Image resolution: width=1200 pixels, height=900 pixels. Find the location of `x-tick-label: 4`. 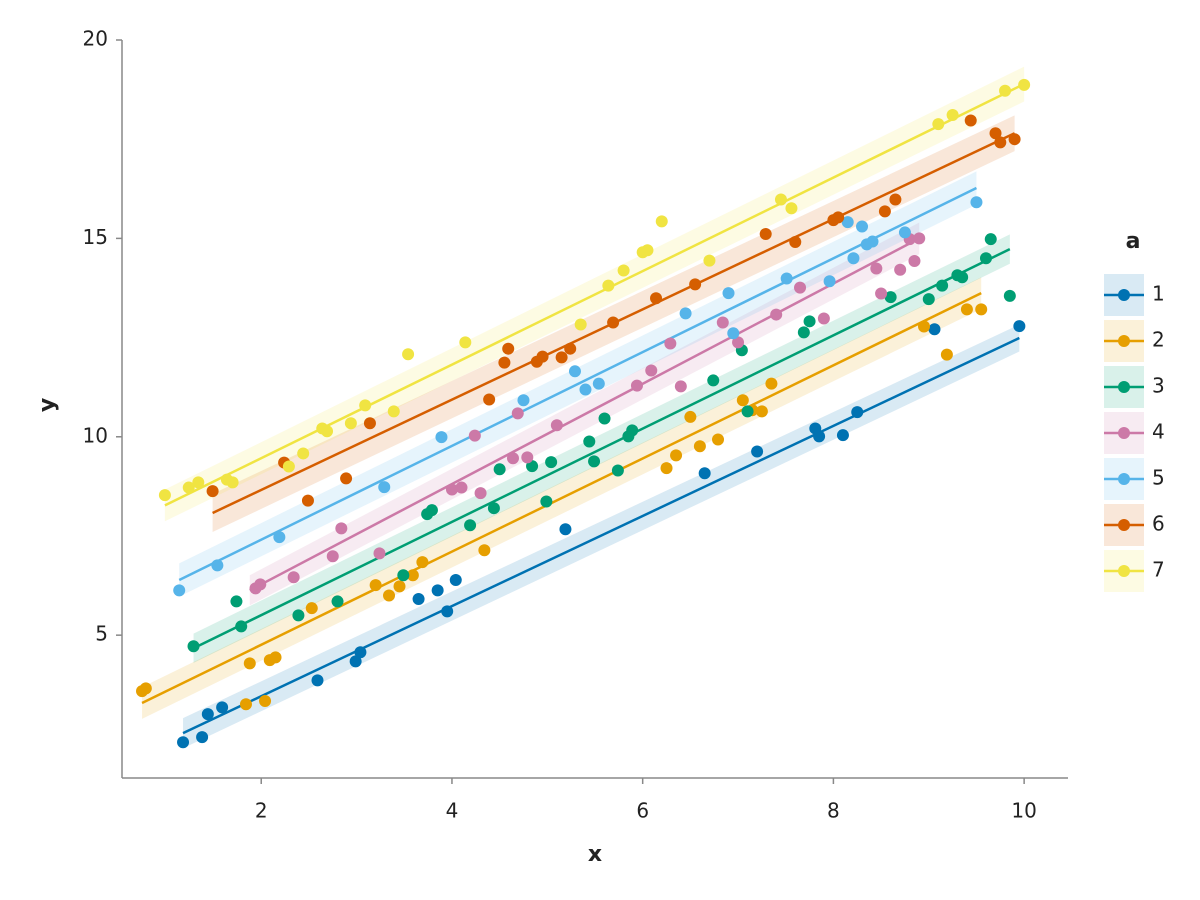

x-tick-label: 4 is located at coordinates (452, 811).